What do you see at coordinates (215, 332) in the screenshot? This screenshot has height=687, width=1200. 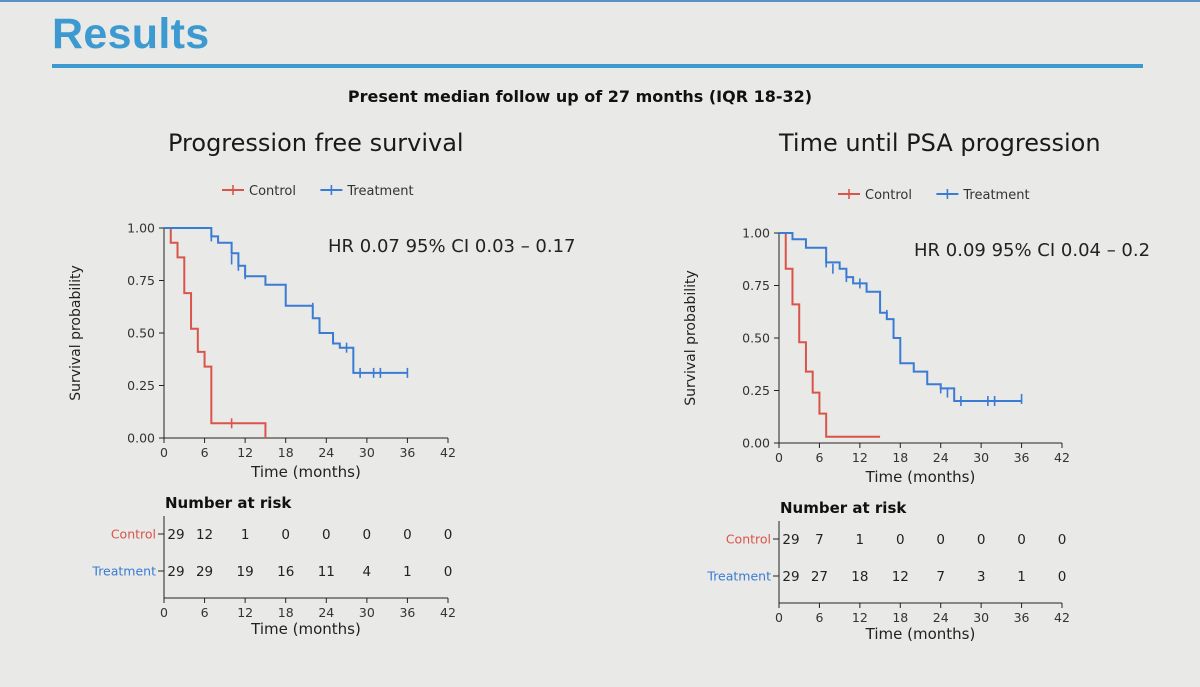 I see `km-curve-control` at bounding box center [215, 332].